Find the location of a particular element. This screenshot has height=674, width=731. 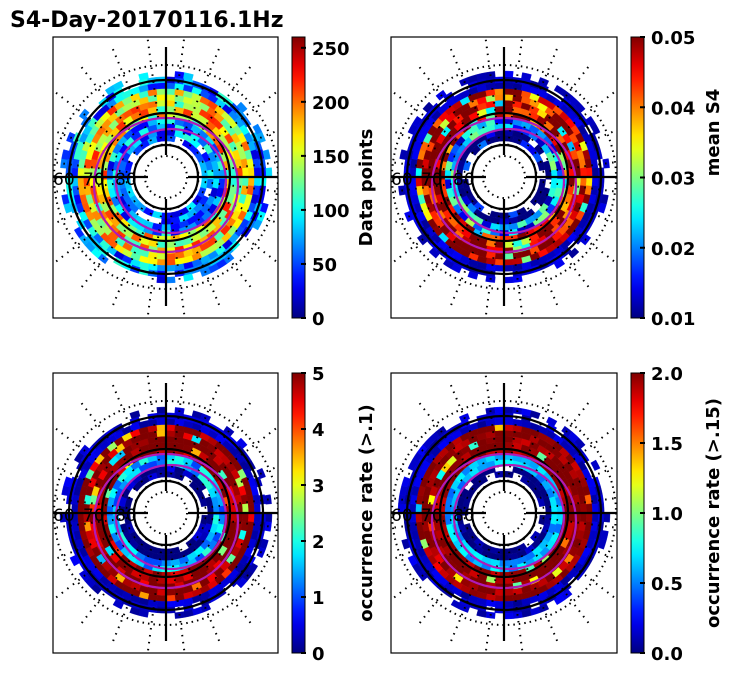

colorbar-tick-label: 50 is located at coordinates (324, 265).